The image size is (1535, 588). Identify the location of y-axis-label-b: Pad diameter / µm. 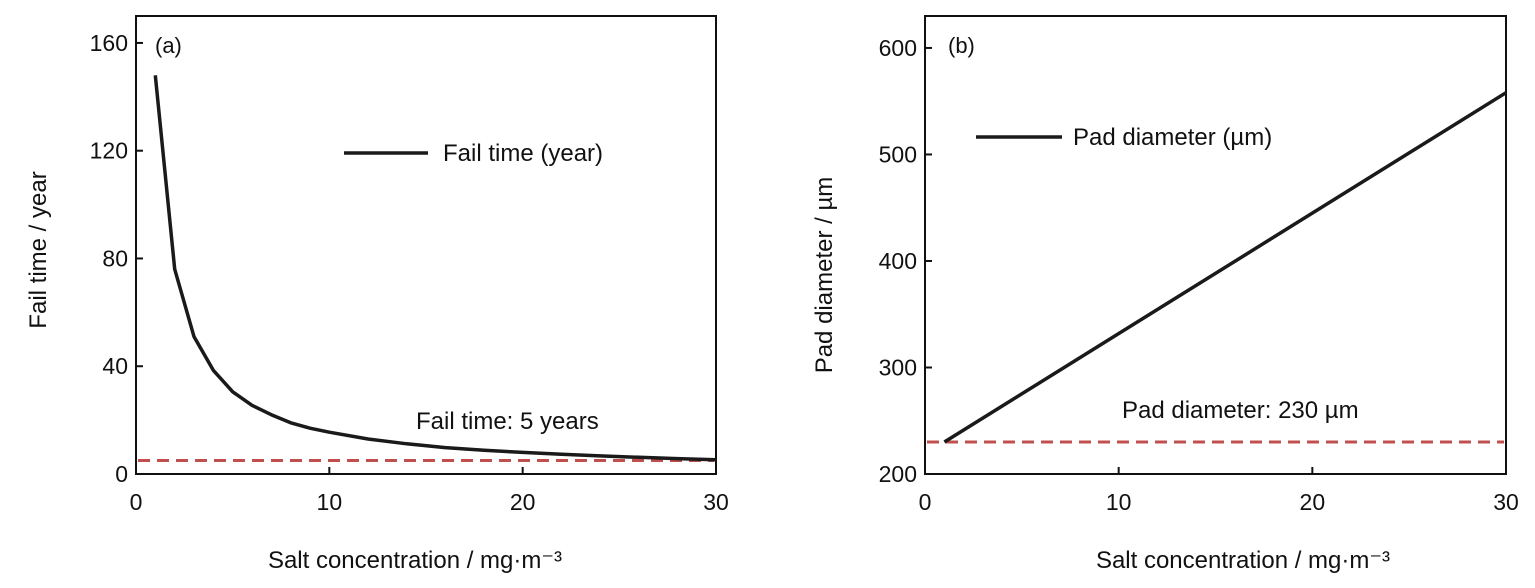
(824, 275).